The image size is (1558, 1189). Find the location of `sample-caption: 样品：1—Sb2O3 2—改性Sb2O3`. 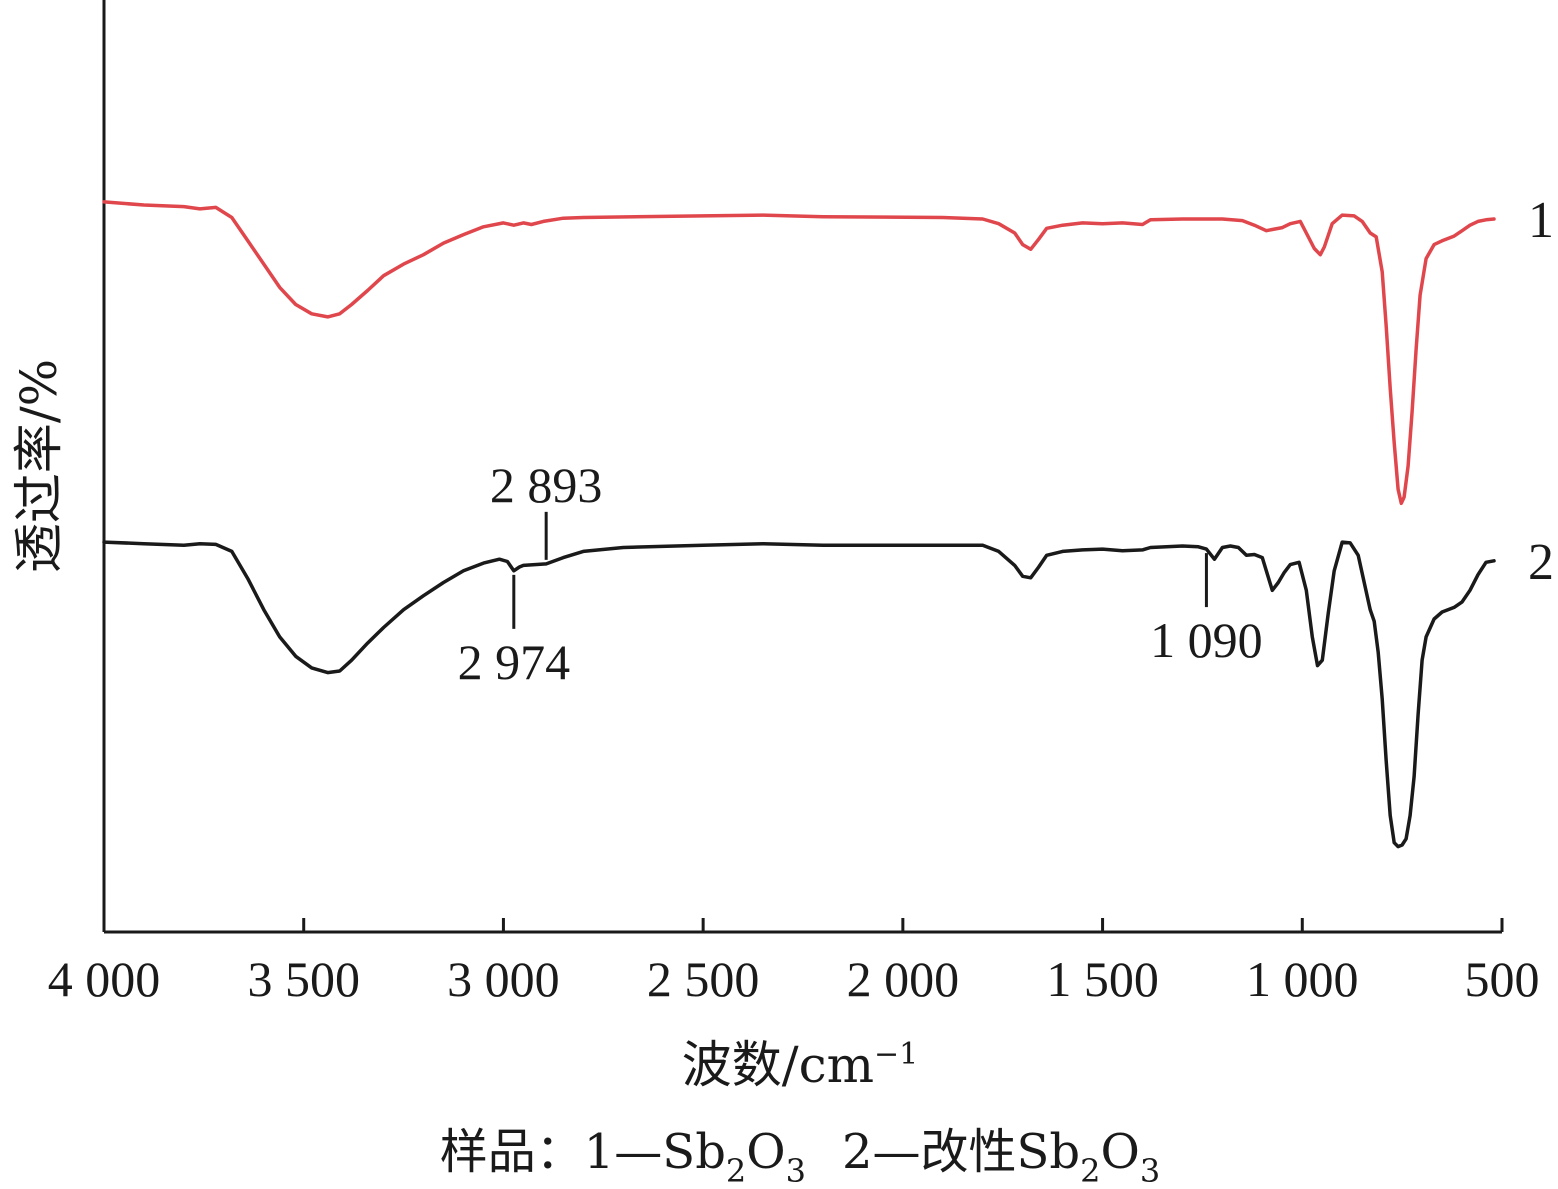

sample-caption: 样品：1—Sb2O3 2—改性Sb2O3 is located at coordinates (800, 1156).